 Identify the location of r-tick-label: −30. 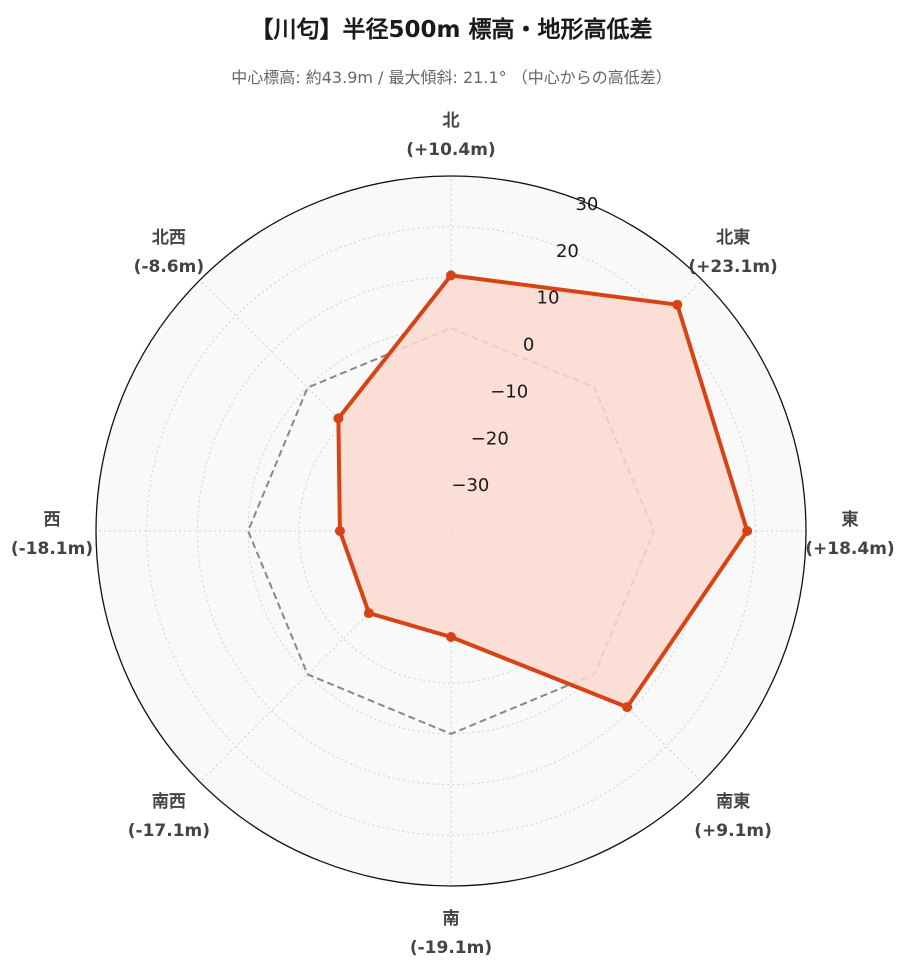
(470, 485).